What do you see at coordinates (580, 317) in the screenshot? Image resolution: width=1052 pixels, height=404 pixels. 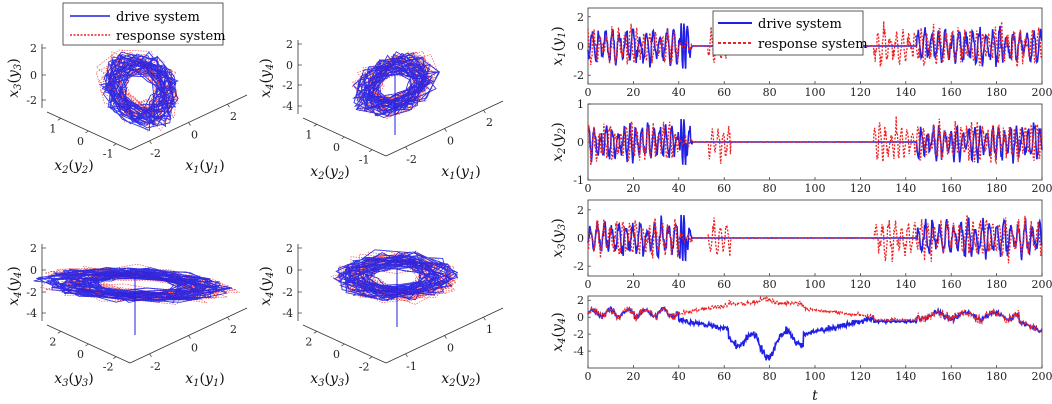 I see `y-tick-label: 0` at bounding box center [580, 317].